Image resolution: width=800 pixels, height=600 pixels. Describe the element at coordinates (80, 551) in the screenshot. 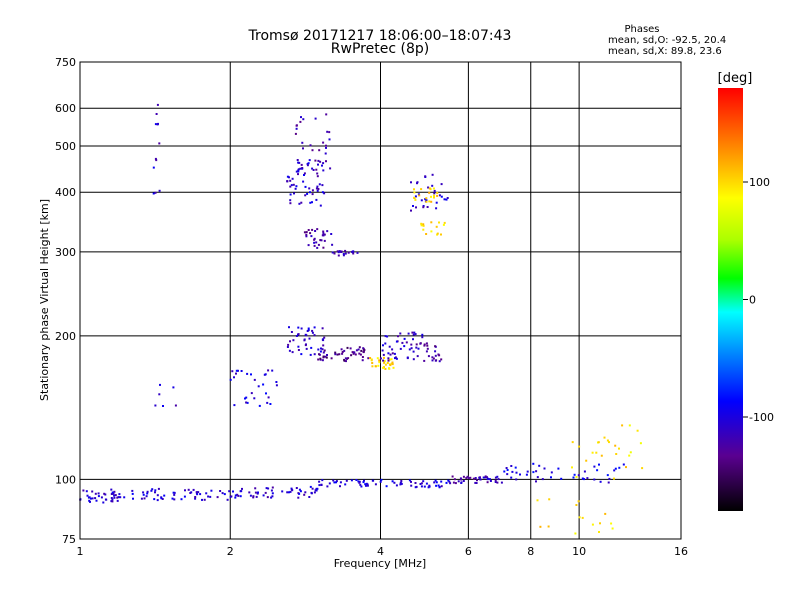

I see `x-tick-label: 1` at that location.